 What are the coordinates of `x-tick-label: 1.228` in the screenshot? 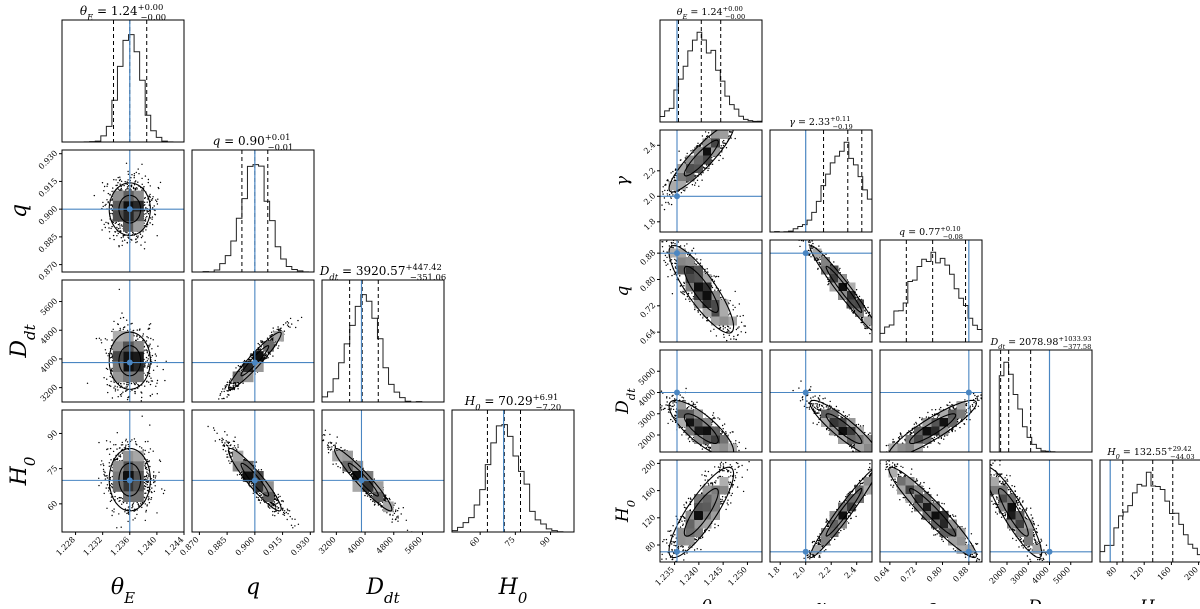 It's located at (65, 546).